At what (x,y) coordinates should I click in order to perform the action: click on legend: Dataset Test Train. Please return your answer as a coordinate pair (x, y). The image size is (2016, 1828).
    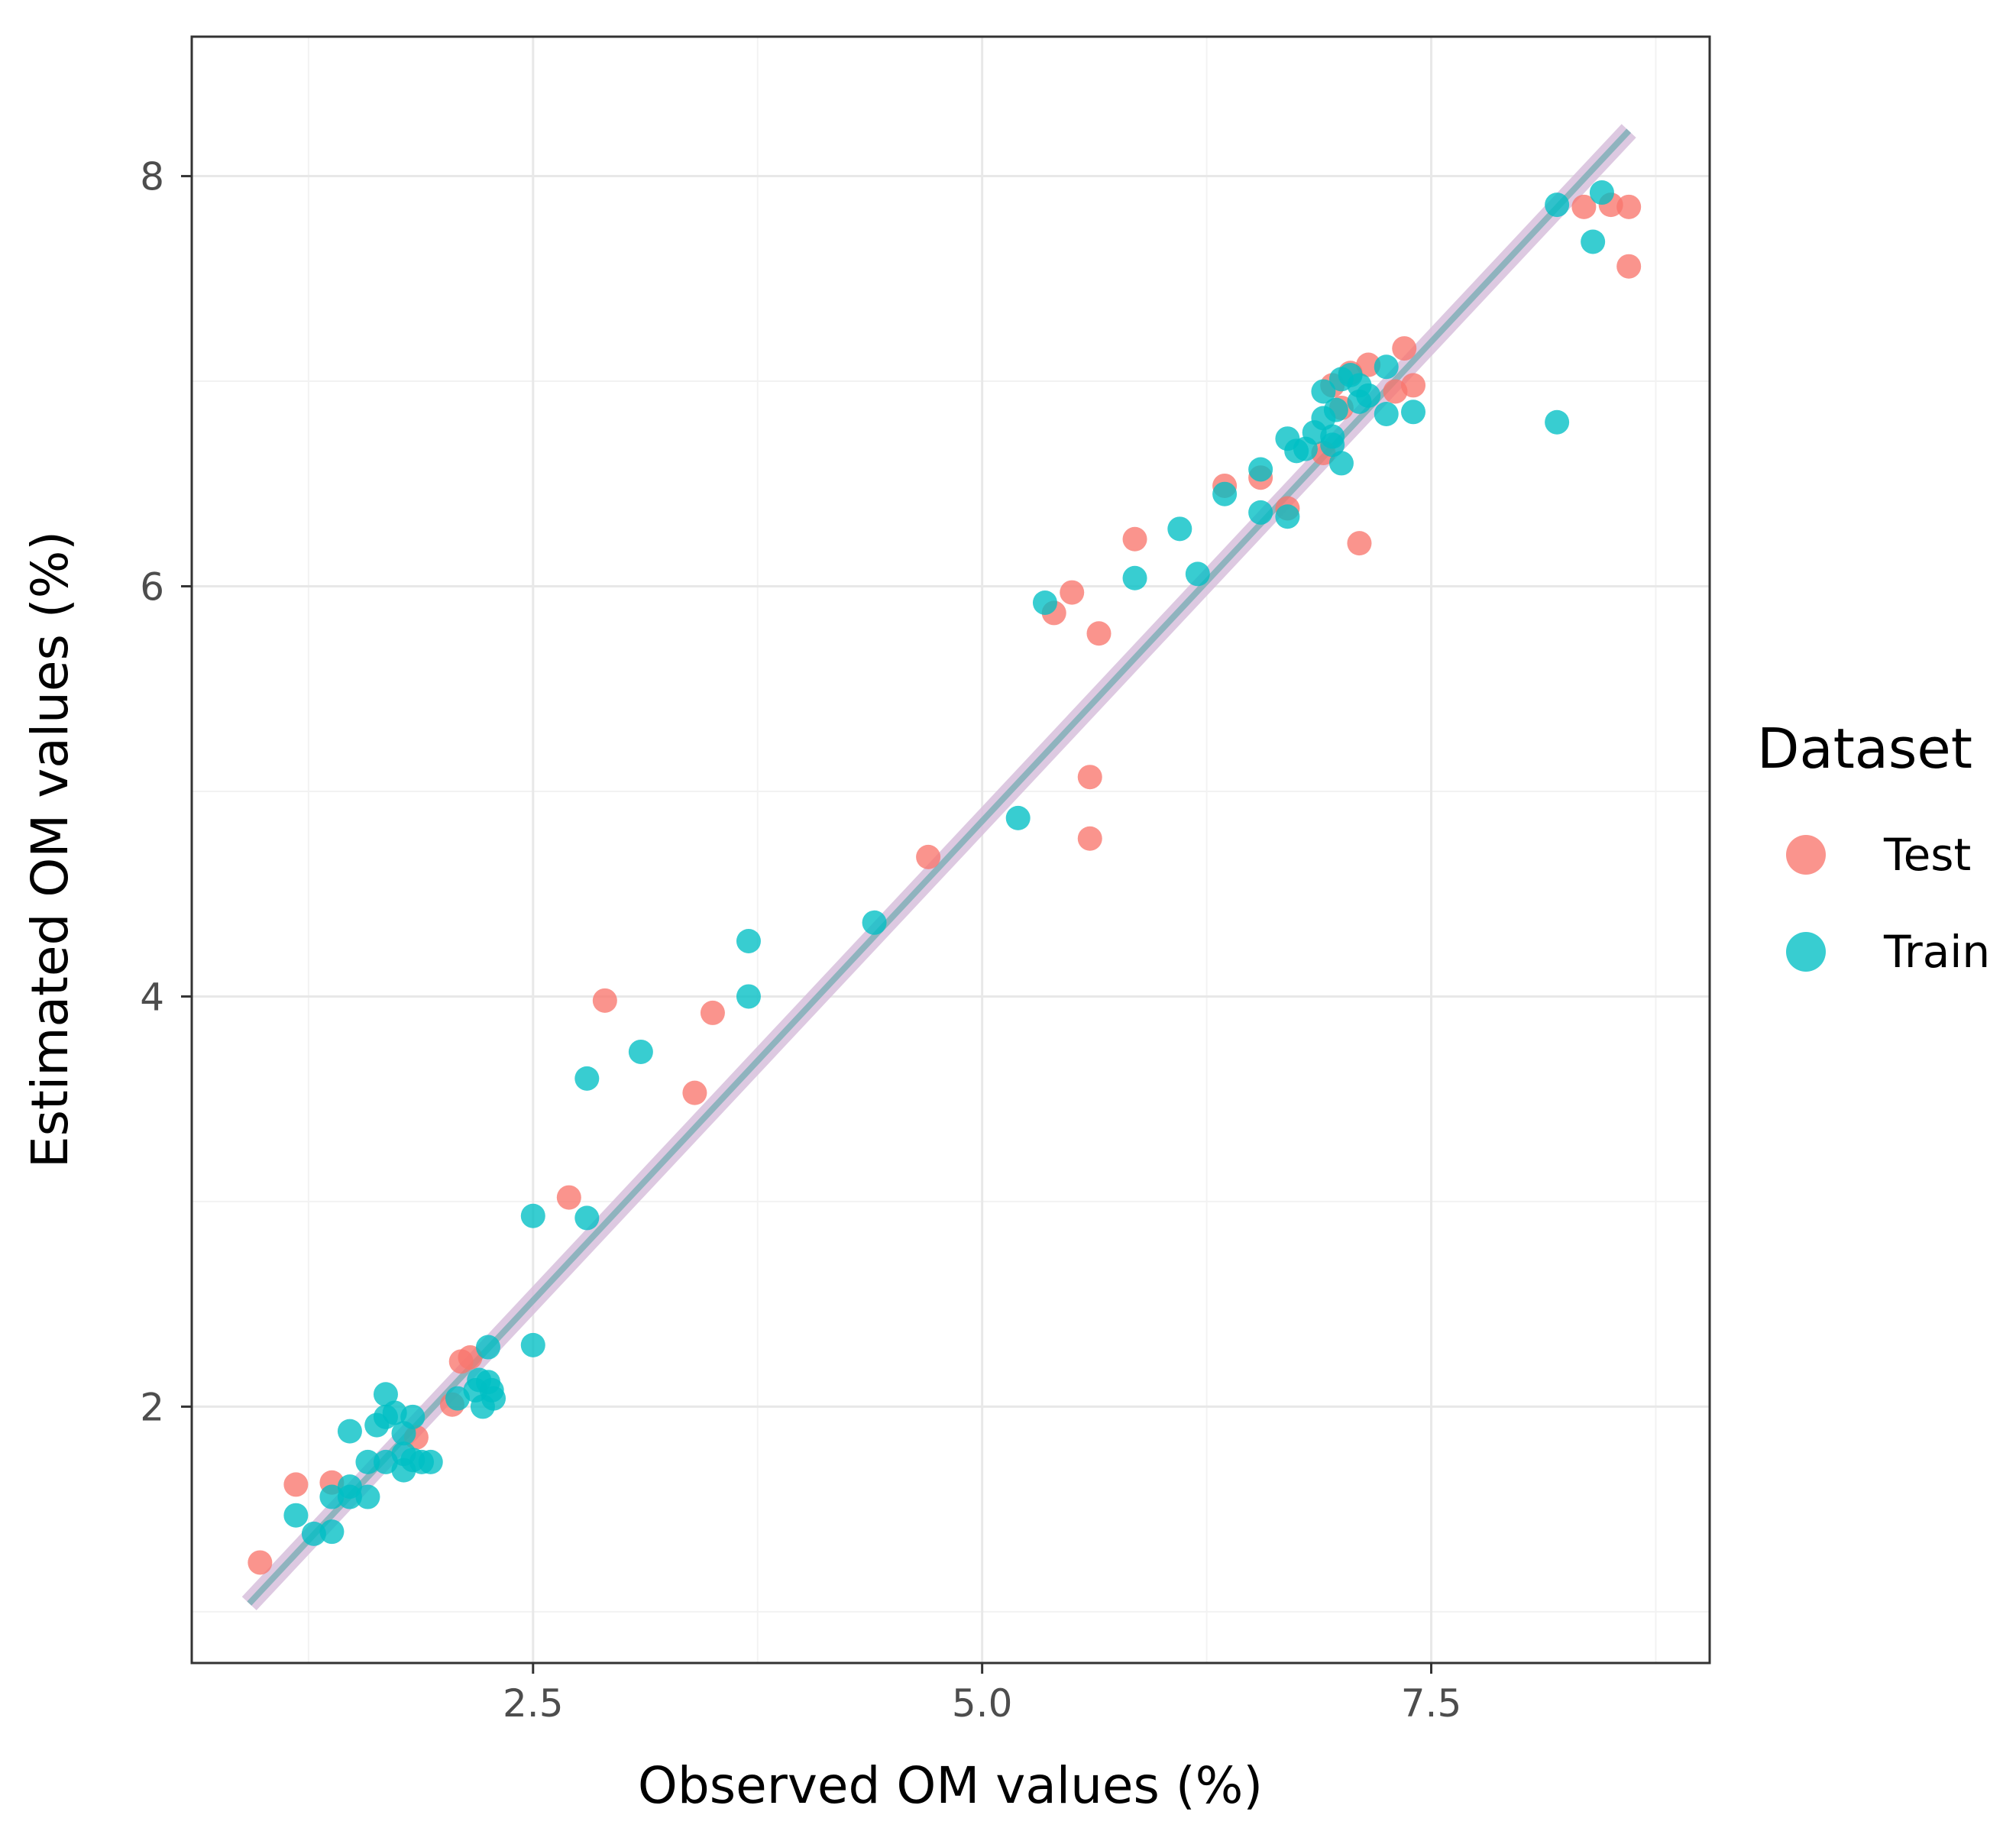
    Looking at the image, I should click on (1873, 848).